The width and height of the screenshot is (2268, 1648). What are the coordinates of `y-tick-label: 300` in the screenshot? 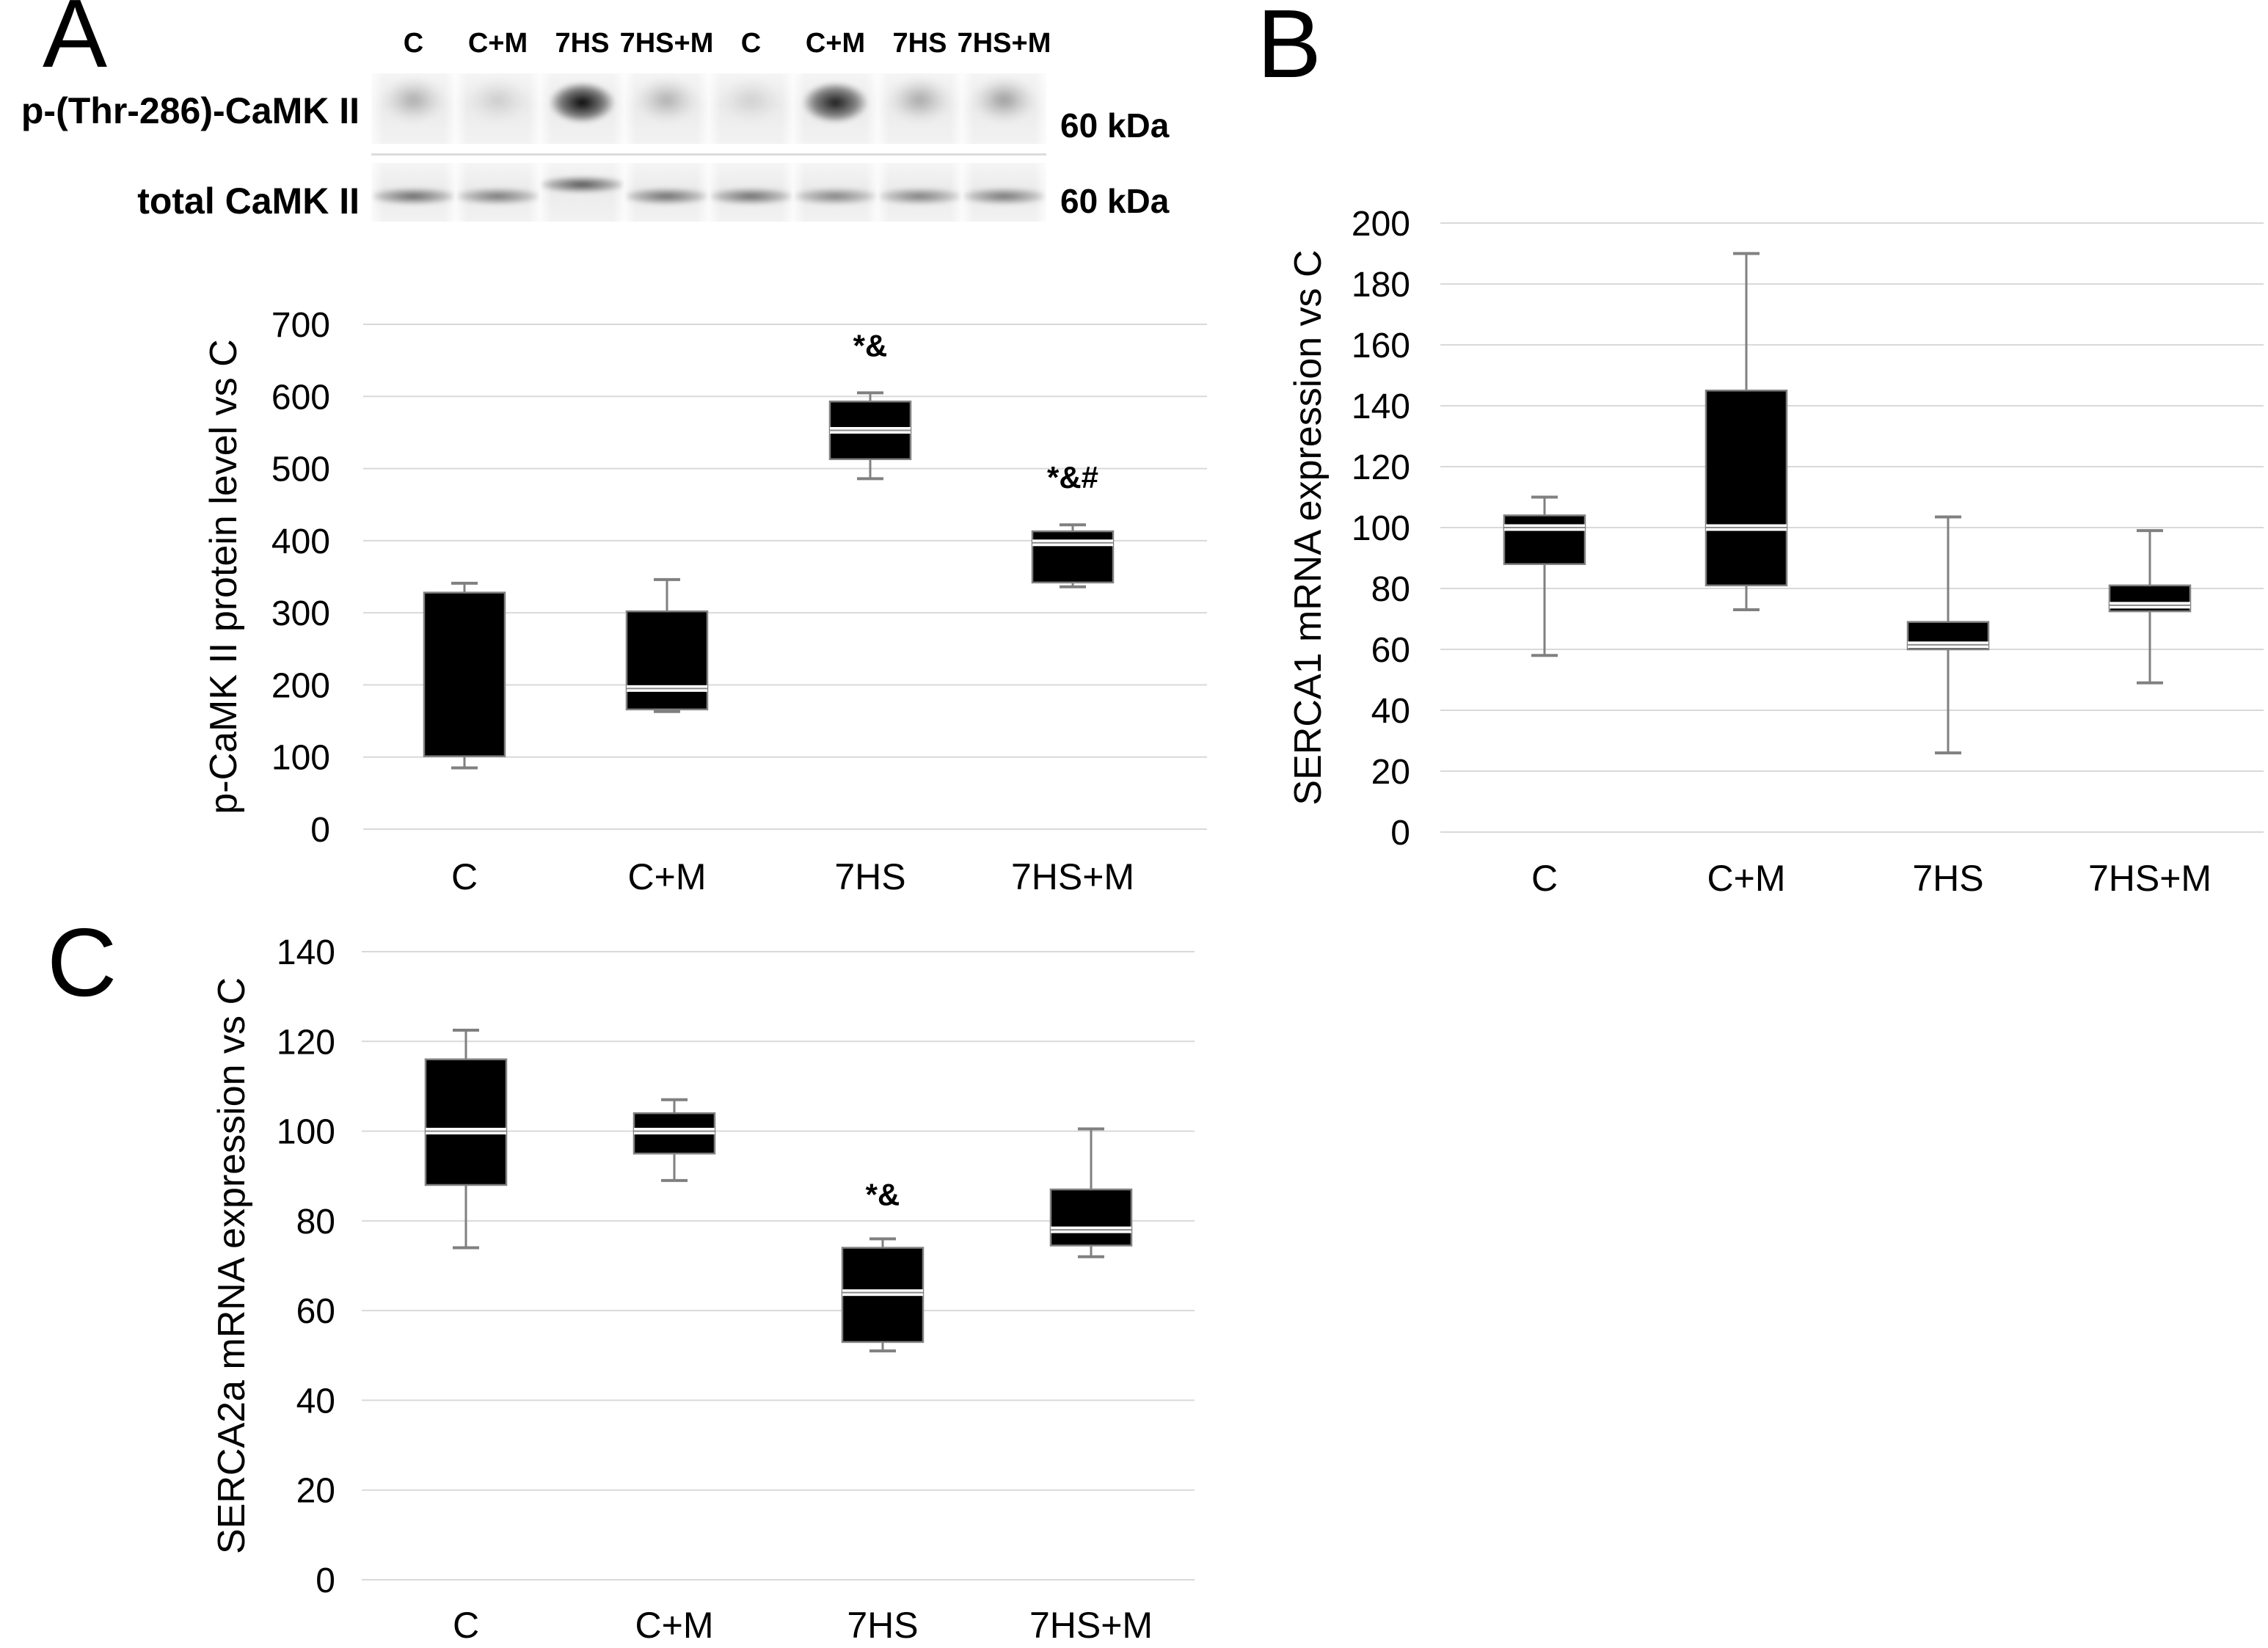 It's located at (301, 613).